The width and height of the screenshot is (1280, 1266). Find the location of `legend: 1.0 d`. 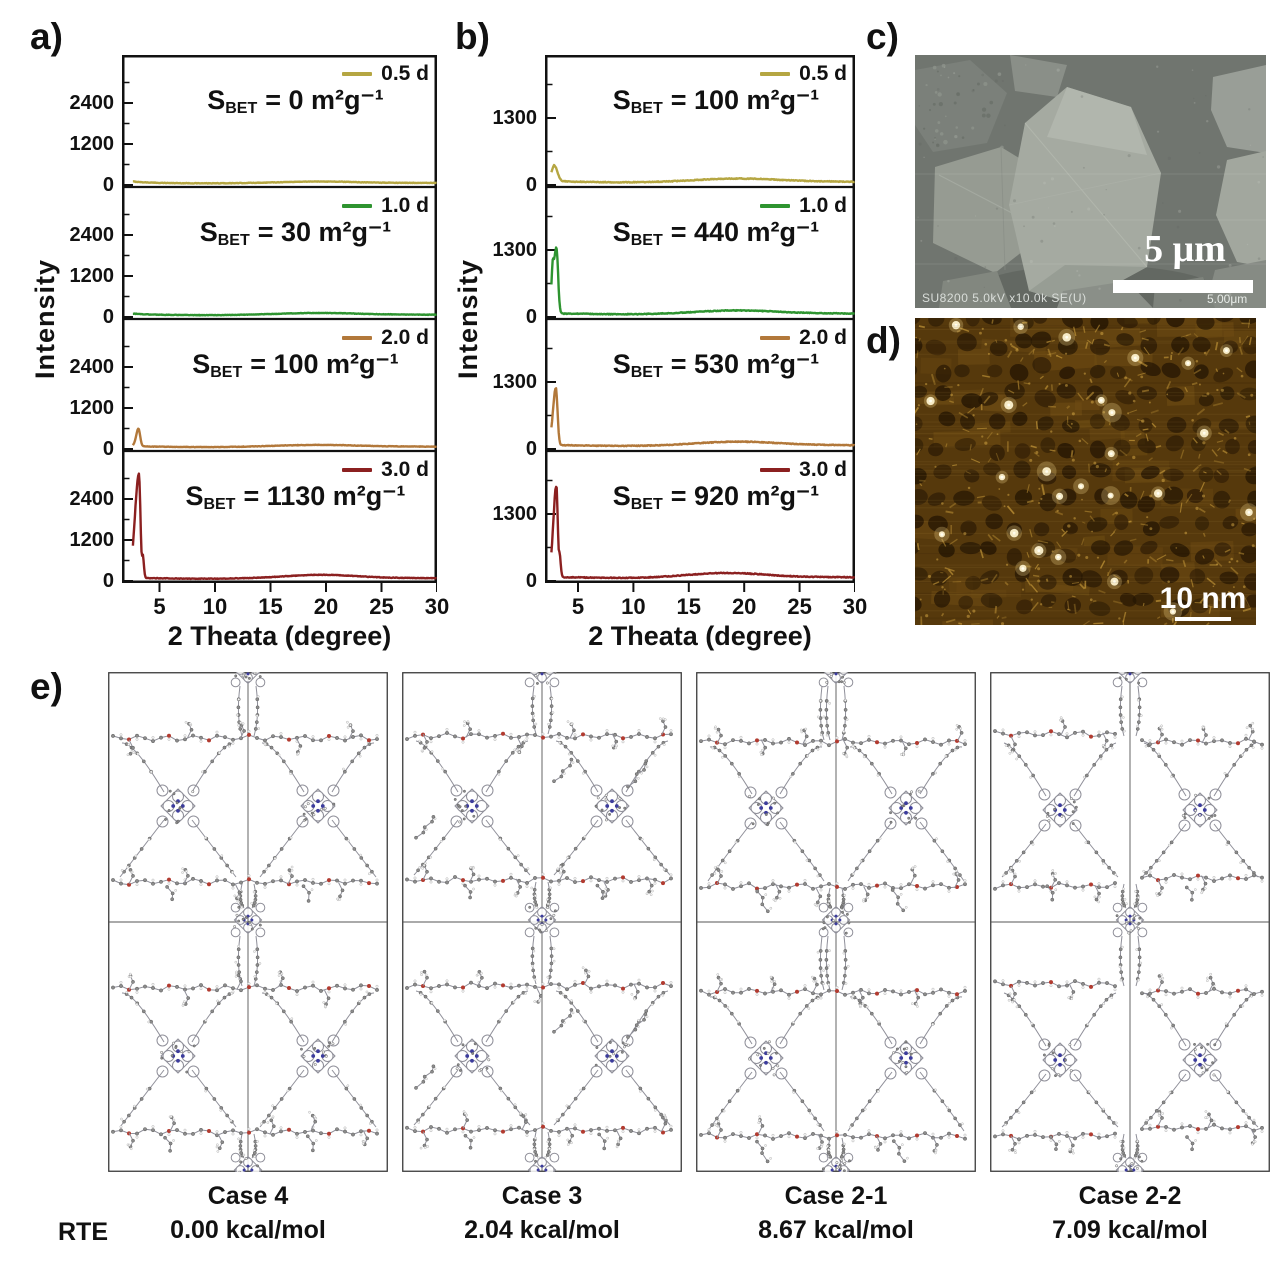

legend: 1.0 d is located at coordinates (364, 206).